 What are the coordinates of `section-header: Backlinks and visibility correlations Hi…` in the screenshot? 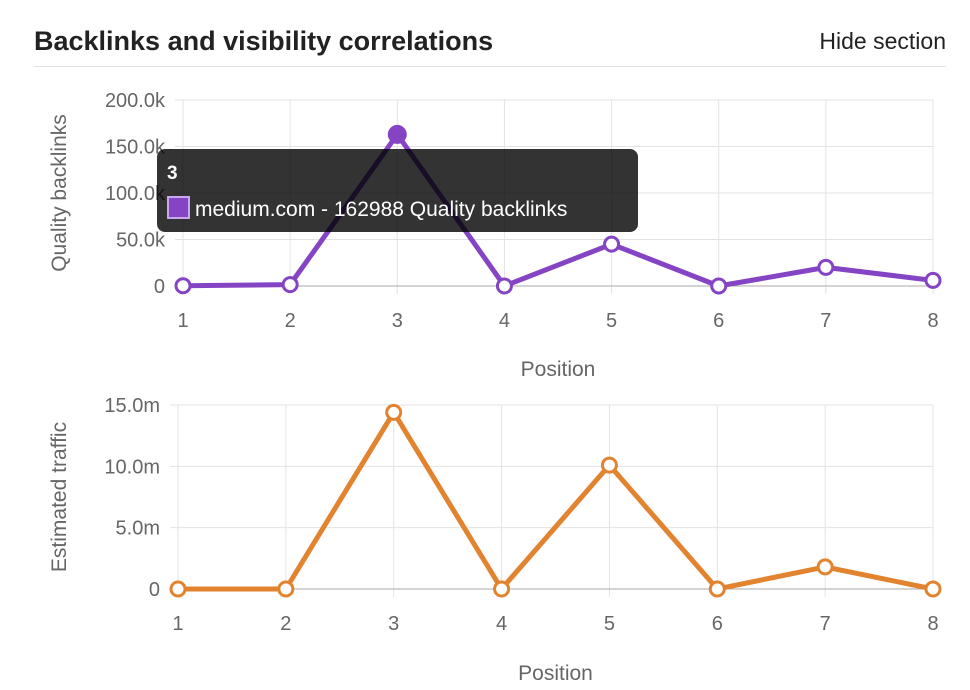 It's located at (490, 44).